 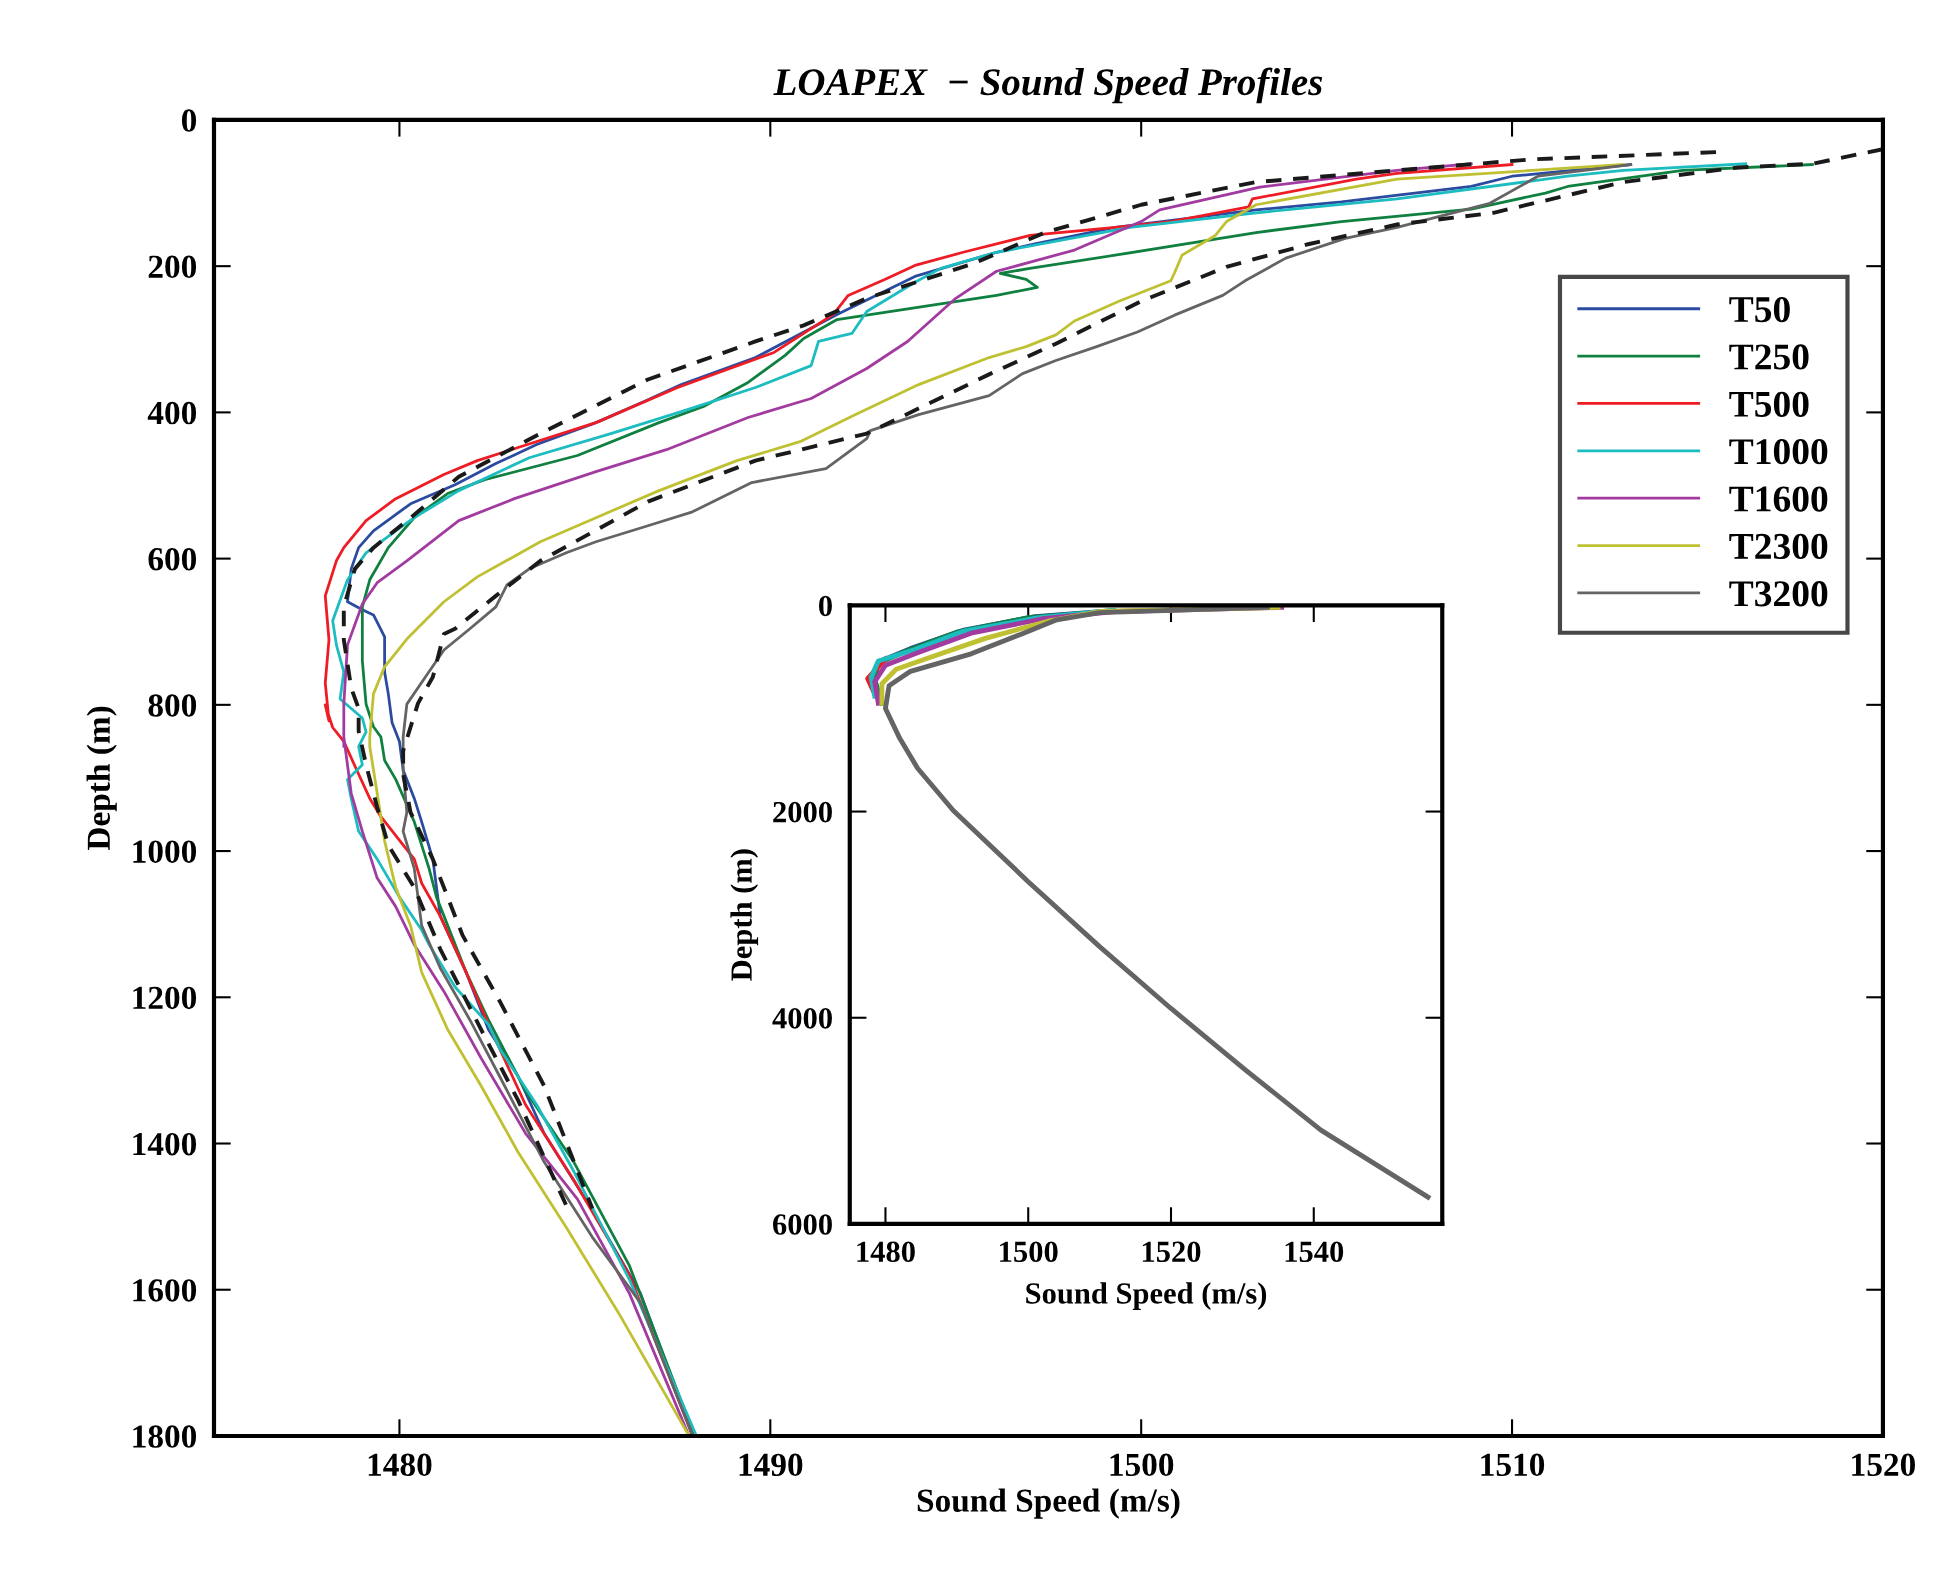 What do you see at coordinates (1314, 1252) in the screenshot?
I see `x-tick-label: 1540` at bounding box center [1314, 1252].